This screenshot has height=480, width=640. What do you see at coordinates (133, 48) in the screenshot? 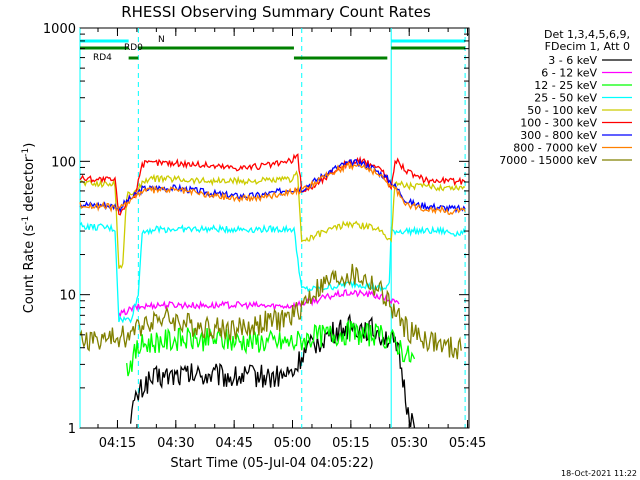
I see `annotation-label-rd0: RD0` at bounding box center [133, 48].